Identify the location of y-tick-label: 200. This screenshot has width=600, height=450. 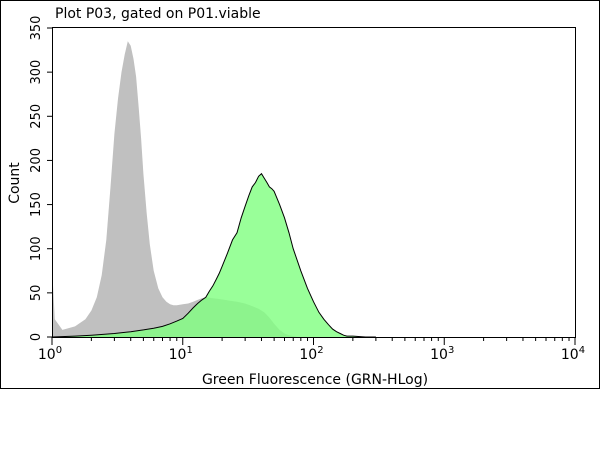
(36, 160).